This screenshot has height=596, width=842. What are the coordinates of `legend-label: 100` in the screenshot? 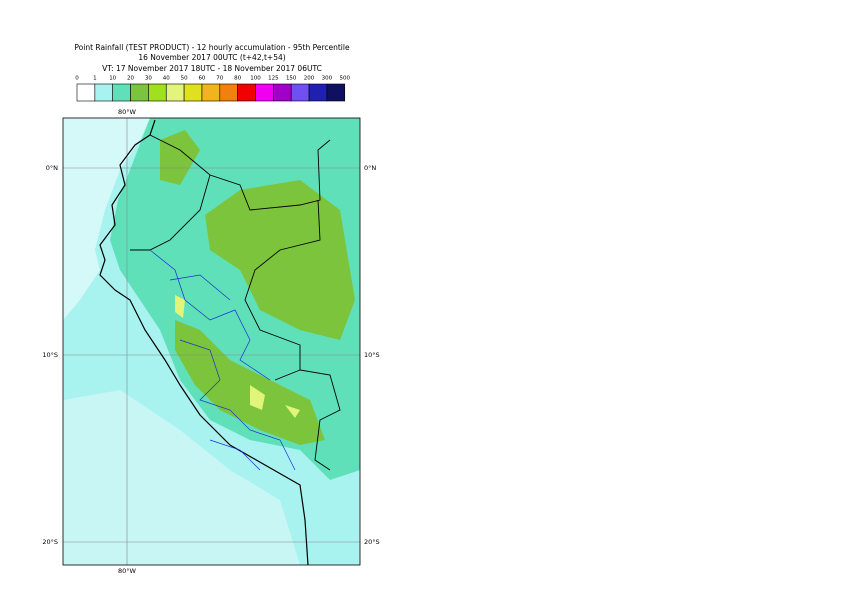 It's located at (255, 79).